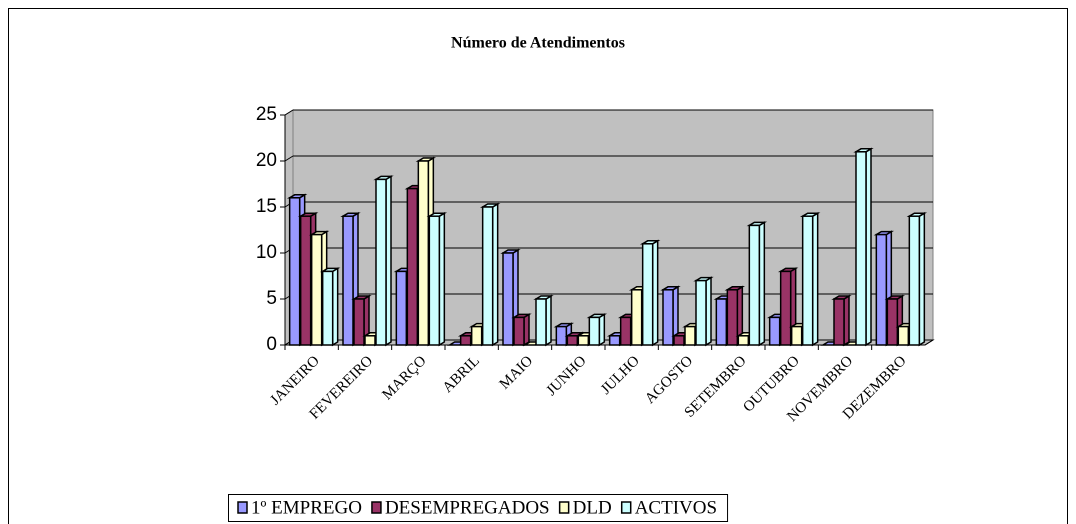 Image resolution: width=1076 pixels, height=524 pixels. Describe the element at coordinates (266, 114) in the screenshot. I see `y-tick-label: 25` at that location.